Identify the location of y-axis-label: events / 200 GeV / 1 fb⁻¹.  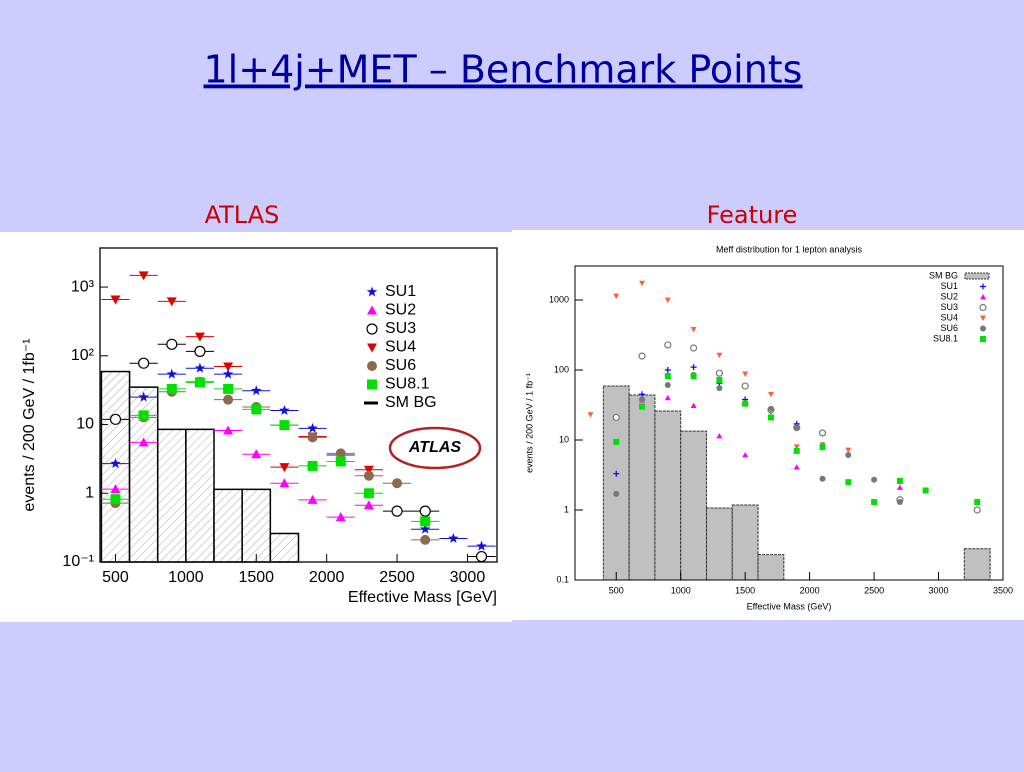
(529, 423).